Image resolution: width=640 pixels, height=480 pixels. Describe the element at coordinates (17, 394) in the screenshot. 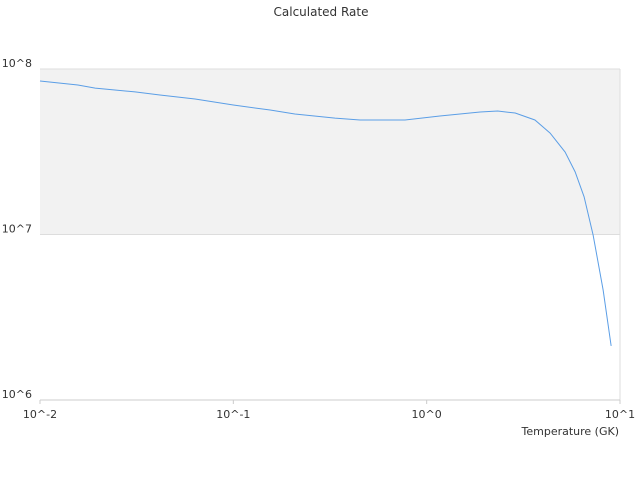

I see `y-tick-label: 10^6` at that location.